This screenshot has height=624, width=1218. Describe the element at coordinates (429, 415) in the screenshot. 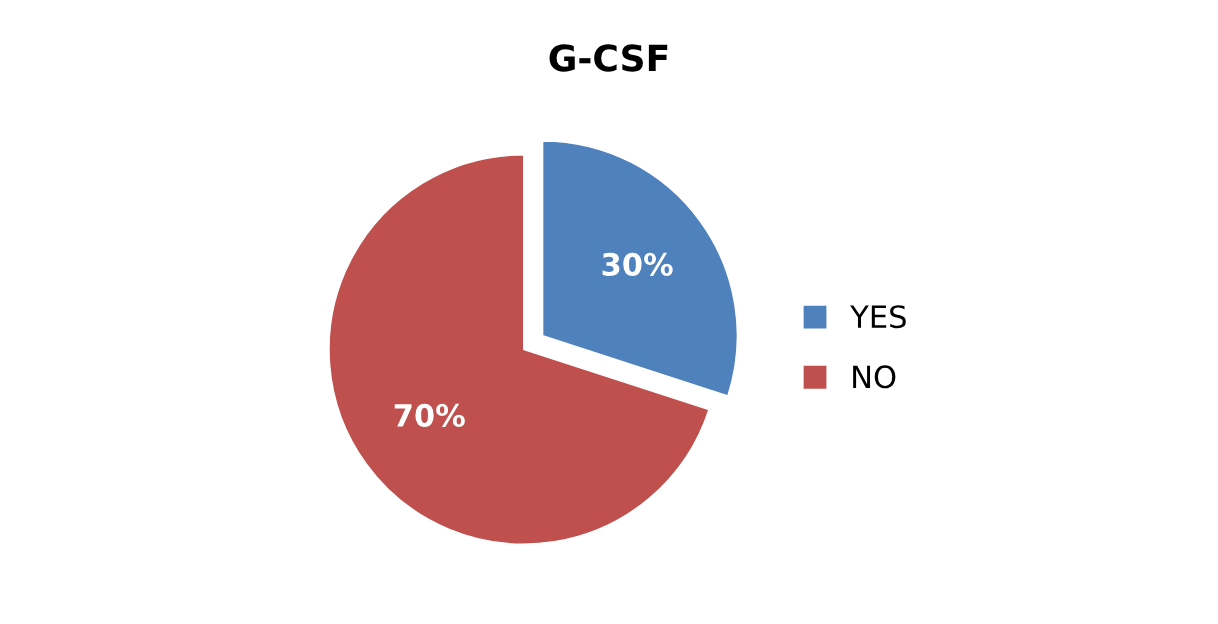

I see `data-label: 70%` at that location.